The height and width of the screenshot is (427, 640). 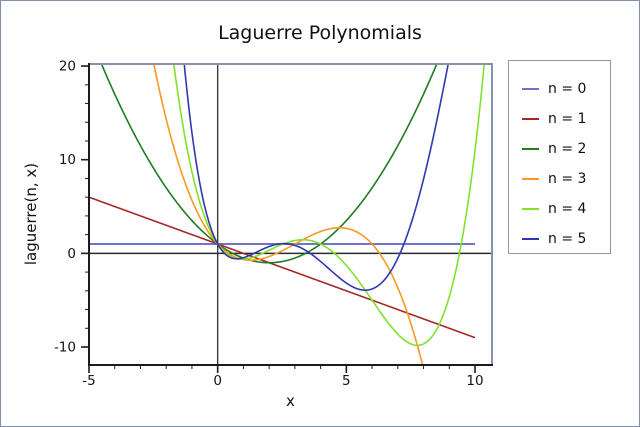 I want to click on legend-item: n = 3, so click(x=559, y=179).